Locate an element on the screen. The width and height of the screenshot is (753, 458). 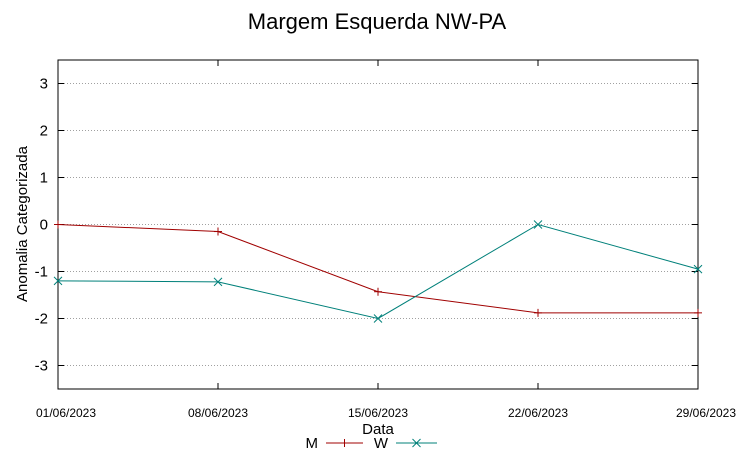
y-tick-label: -1 is located at coordinates (41, 272).